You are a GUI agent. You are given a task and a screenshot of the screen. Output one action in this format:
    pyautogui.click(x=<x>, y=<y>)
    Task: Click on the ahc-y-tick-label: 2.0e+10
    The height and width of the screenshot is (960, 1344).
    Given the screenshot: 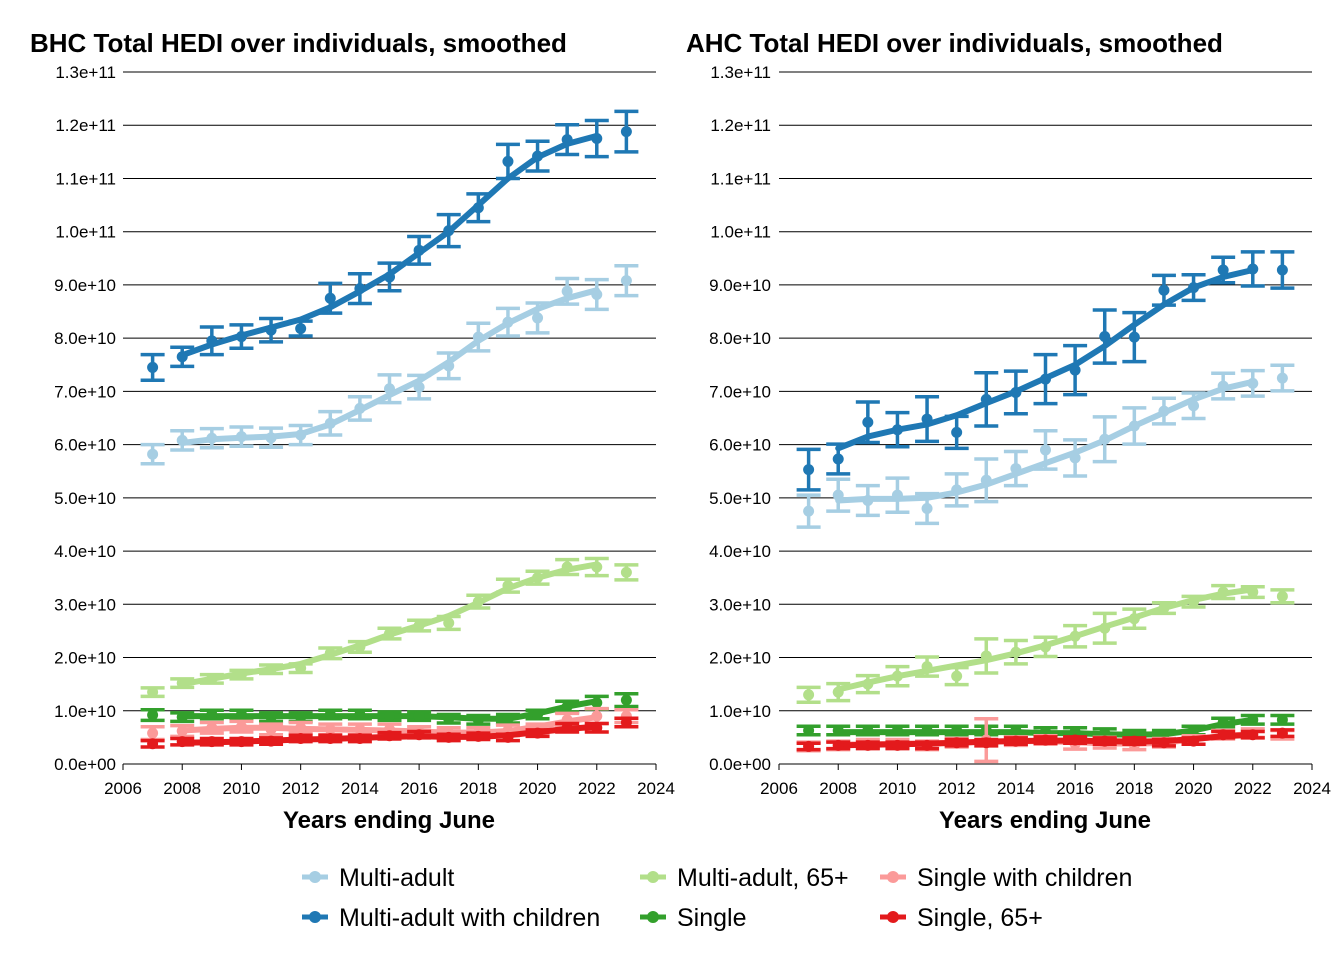 What is the action you would take?
    pyautogui.click(x=740, y=658)
    